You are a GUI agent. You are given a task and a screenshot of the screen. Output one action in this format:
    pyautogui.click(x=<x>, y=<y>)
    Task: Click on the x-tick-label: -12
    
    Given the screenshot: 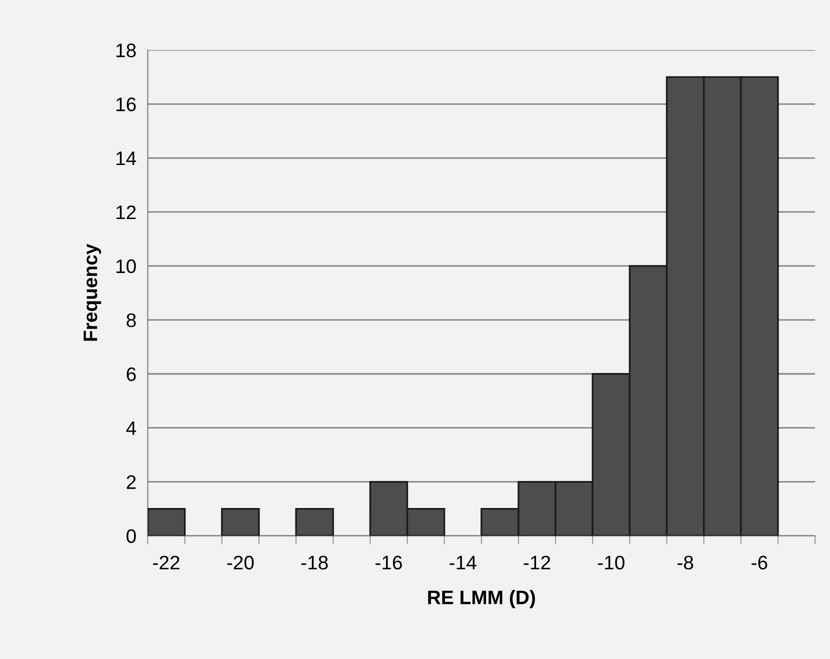 What is the action you would take?
    pyautogui.click(x=537, y=563)
    